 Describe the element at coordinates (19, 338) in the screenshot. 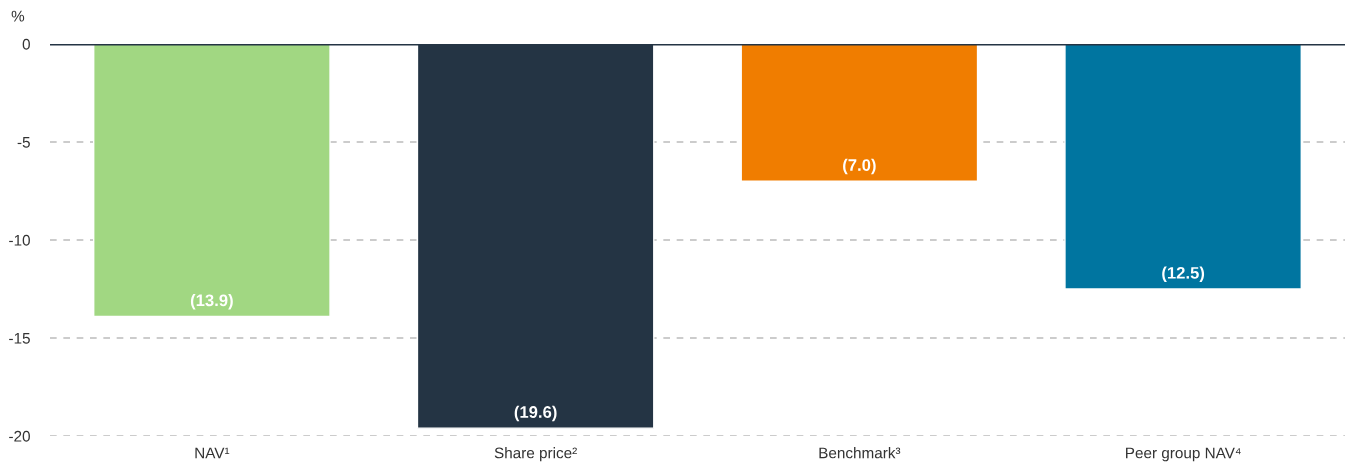

I see `y-tick-label: -15` at that location.